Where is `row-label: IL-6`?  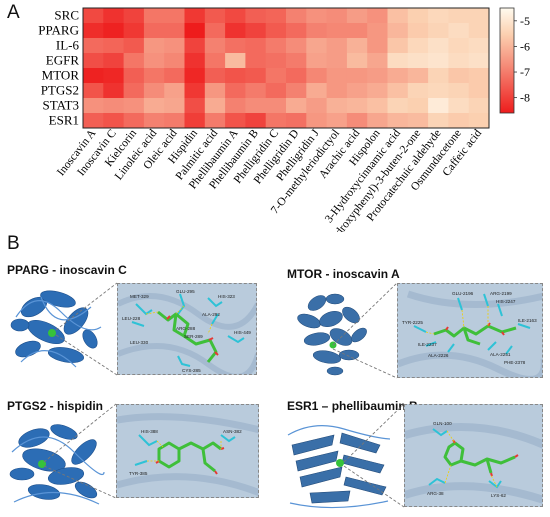
row-label: IL-6 is located at coordinates (68, 45).